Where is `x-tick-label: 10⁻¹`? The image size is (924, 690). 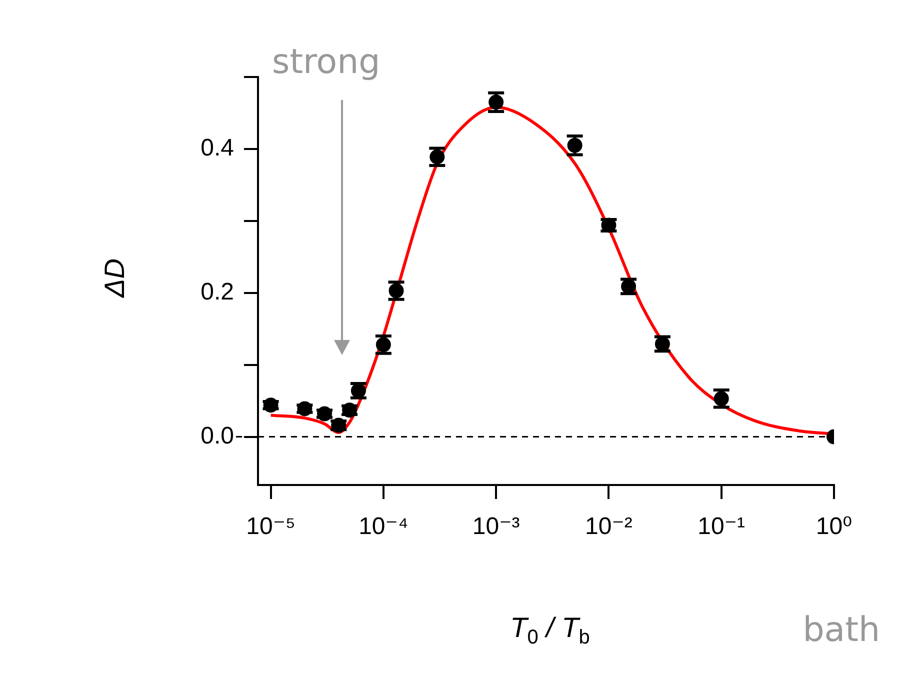 x-tick-label: 10⁻¹ is located at coordinates (722, 526).